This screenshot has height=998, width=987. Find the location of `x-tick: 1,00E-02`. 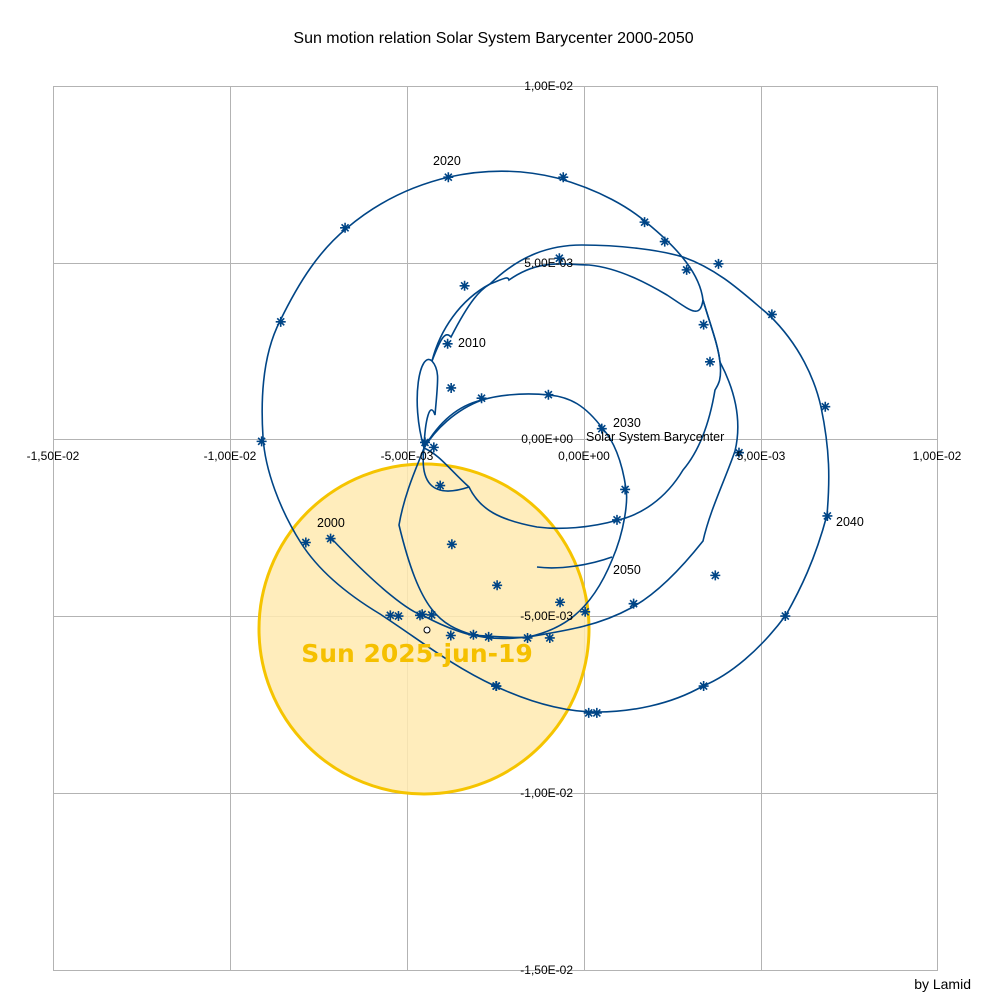

x-tick: 1,00E-02 is located at coordinates (937, 456).